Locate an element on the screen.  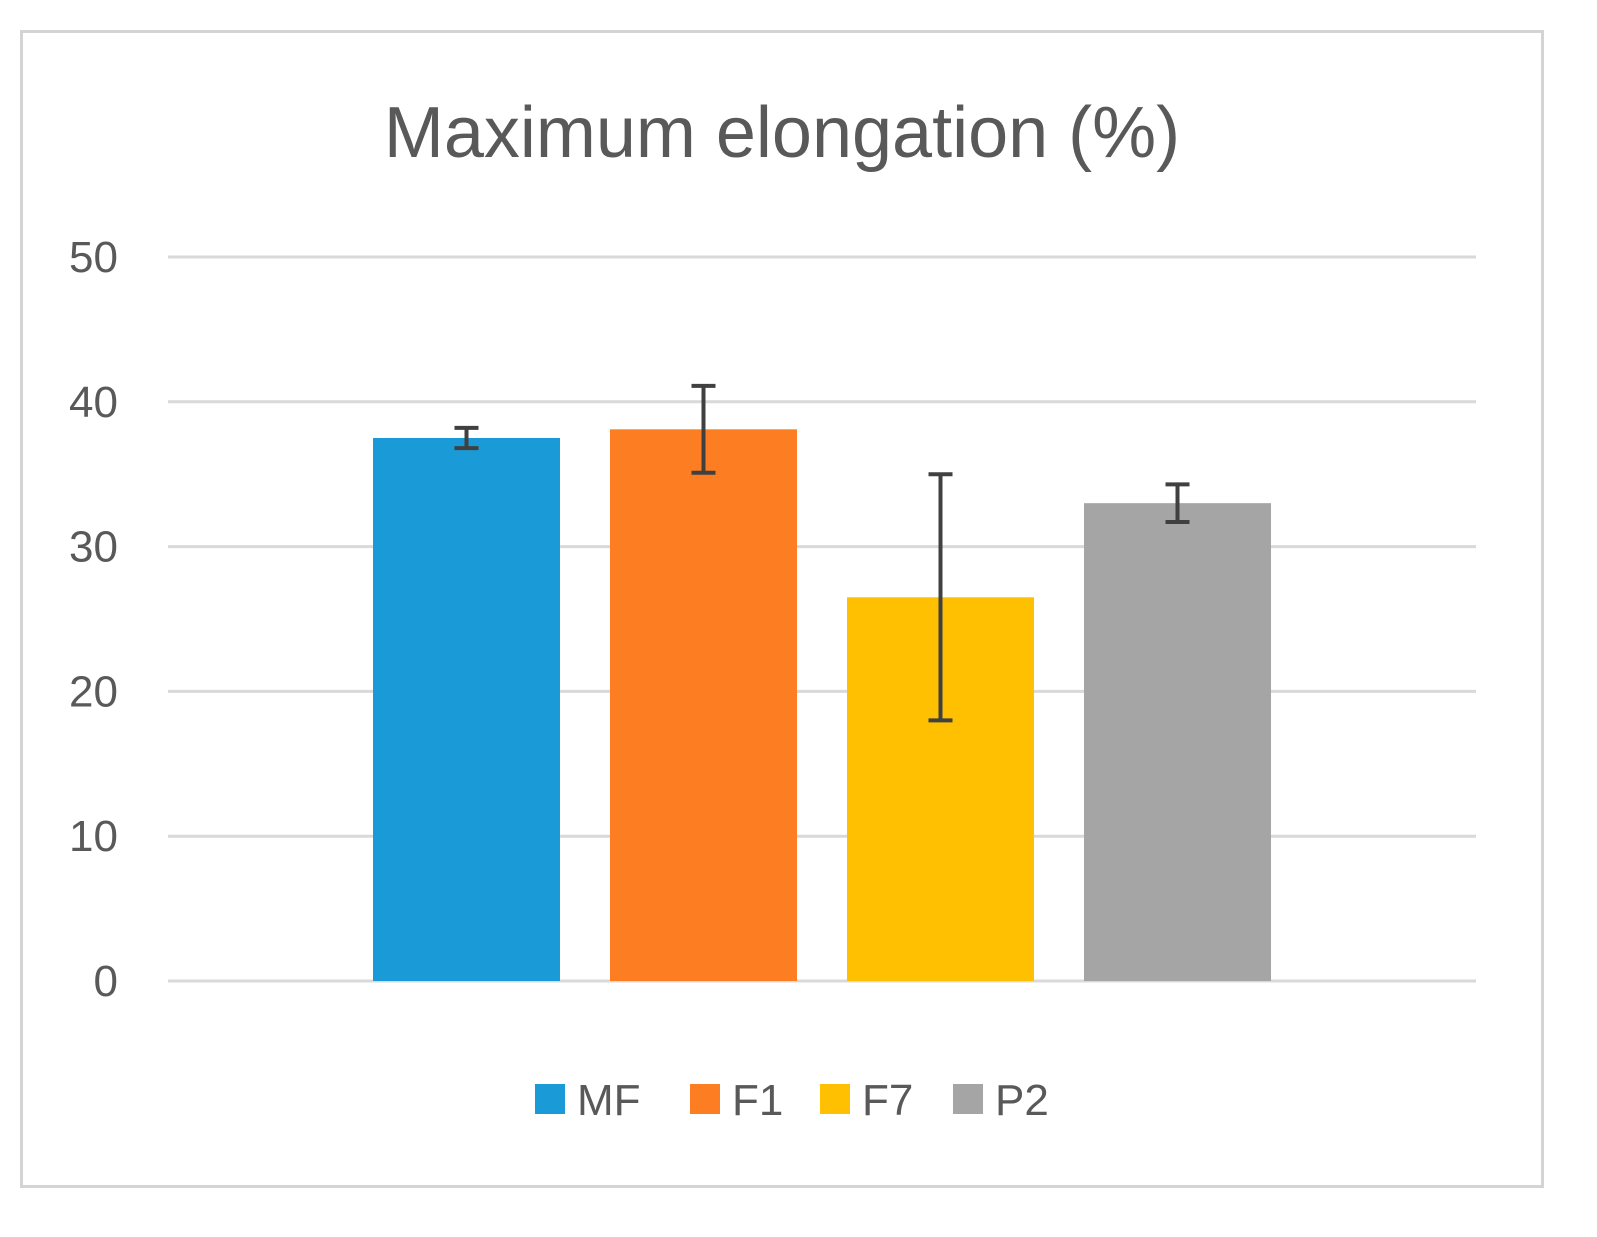
legend-item-f1: F1 is located at coordinates (736, 1100).